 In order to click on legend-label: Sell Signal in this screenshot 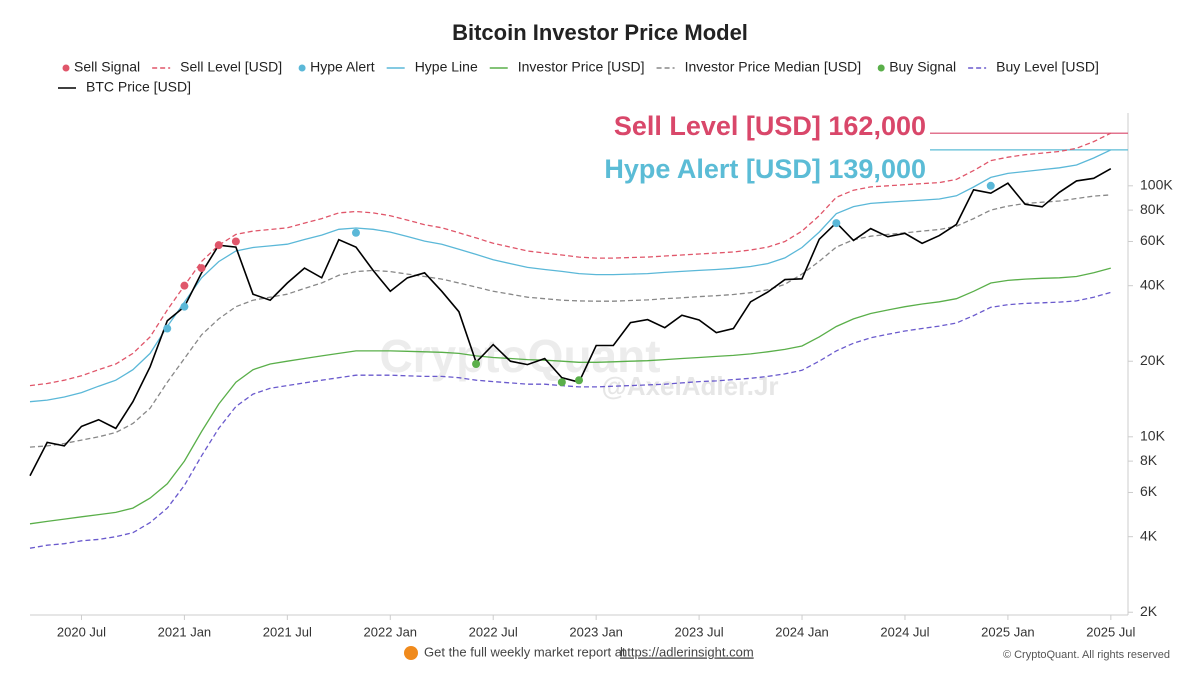, I will do `click(107, 67)`.